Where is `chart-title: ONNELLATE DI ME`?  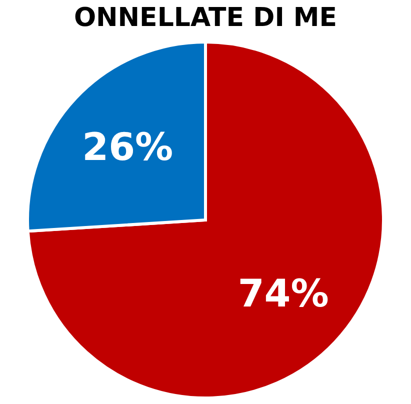
chart-title: ONNELLATE DI ME is located at coordinates (206, 18).